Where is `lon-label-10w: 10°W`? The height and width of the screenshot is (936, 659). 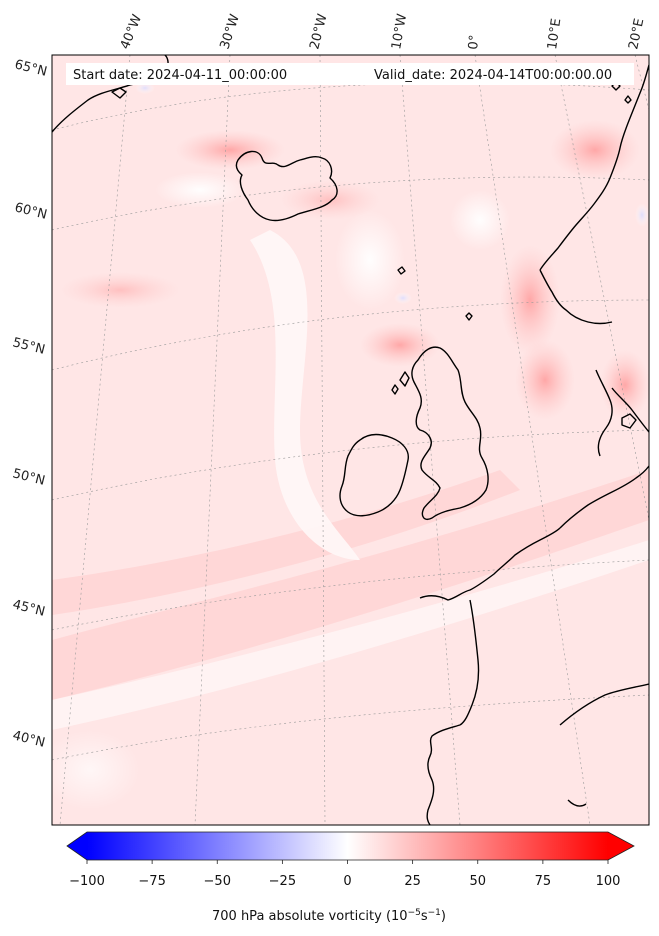 lon-label-10w: 10°W is located at coordinates (399, 32).